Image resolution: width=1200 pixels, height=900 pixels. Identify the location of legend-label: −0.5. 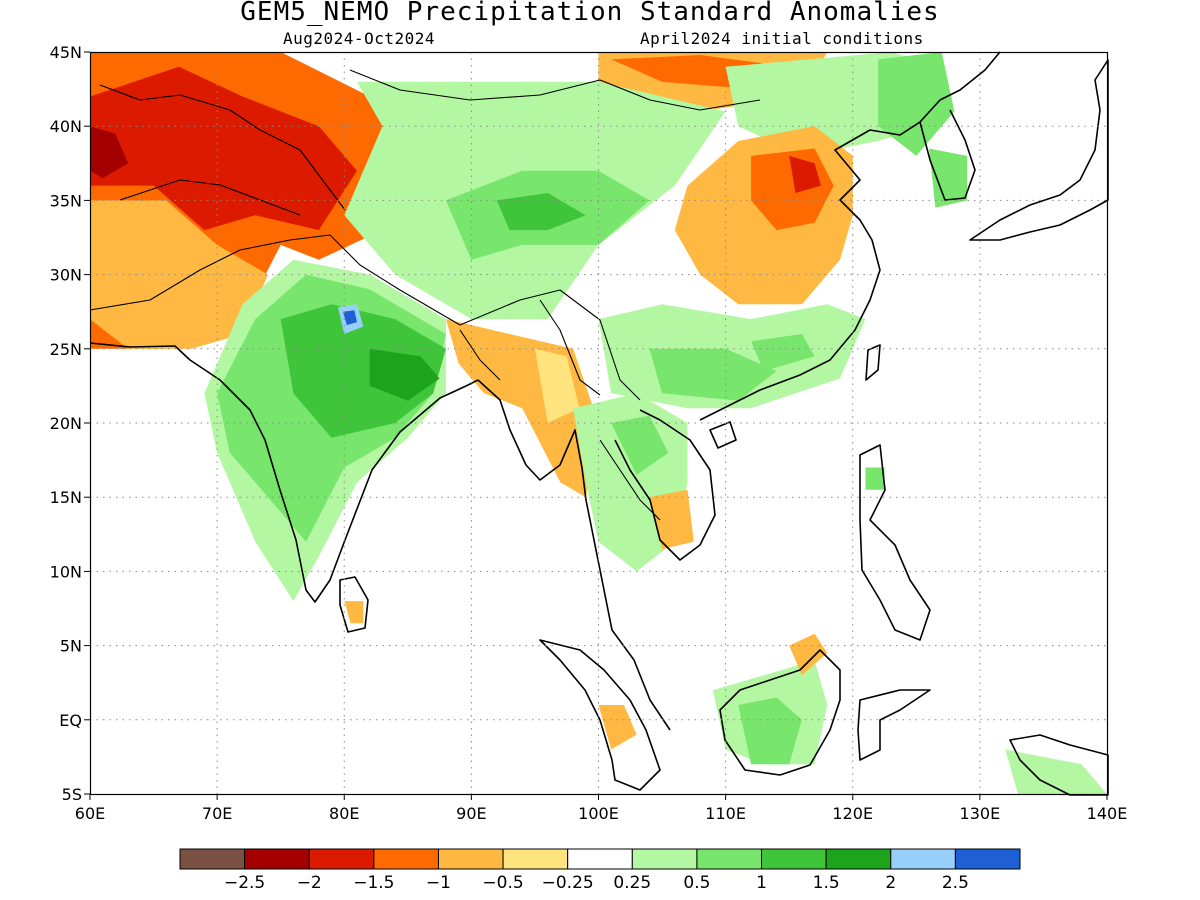
(502, 883).